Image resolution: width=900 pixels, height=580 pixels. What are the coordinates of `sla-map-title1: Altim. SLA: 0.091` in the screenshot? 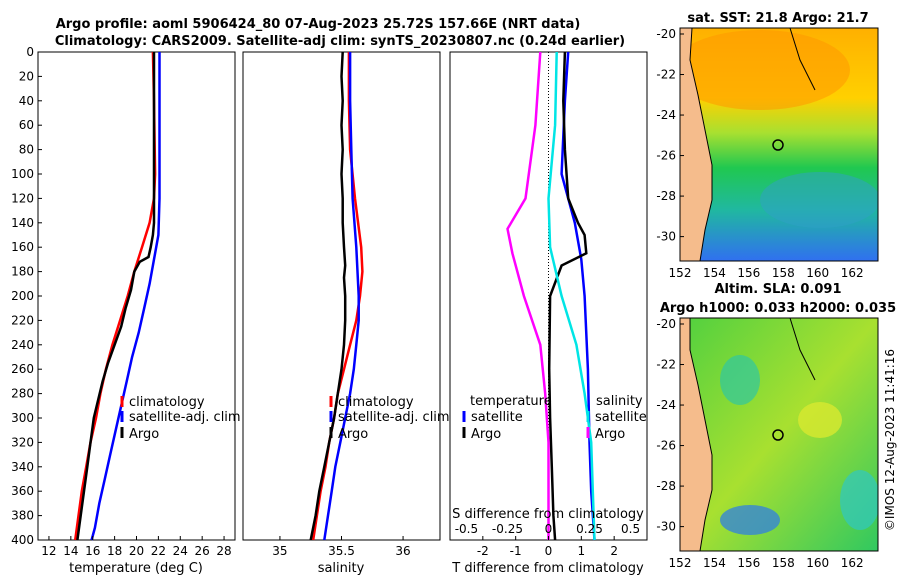 It's located at (778, 289).